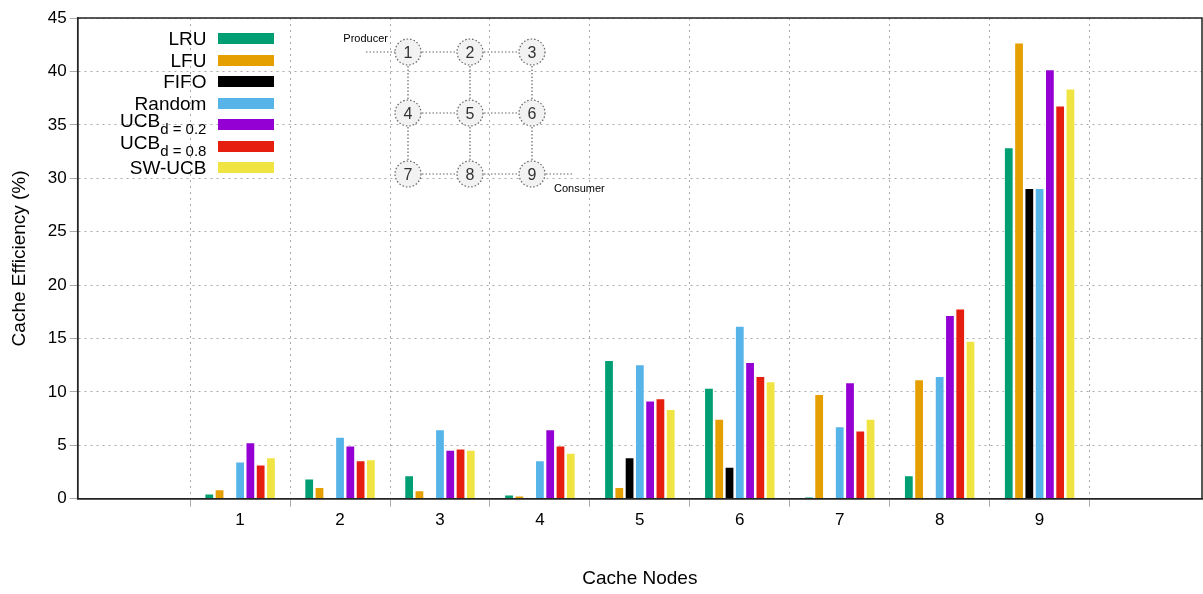 The image size is (1203, 594). Describe the element at coordinates (470, 113) in the screenshot. I see `annotation: 5` at that location.